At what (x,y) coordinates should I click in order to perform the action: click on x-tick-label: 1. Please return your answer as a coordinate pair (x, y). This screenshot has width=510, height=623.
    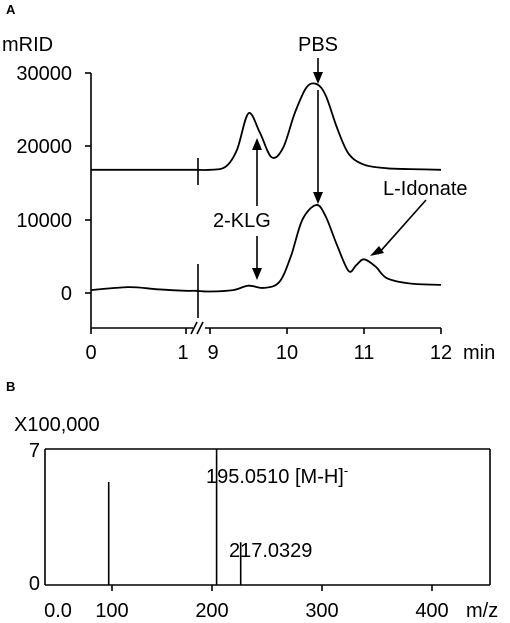
    Looking at the image, I should click on (182, 353).